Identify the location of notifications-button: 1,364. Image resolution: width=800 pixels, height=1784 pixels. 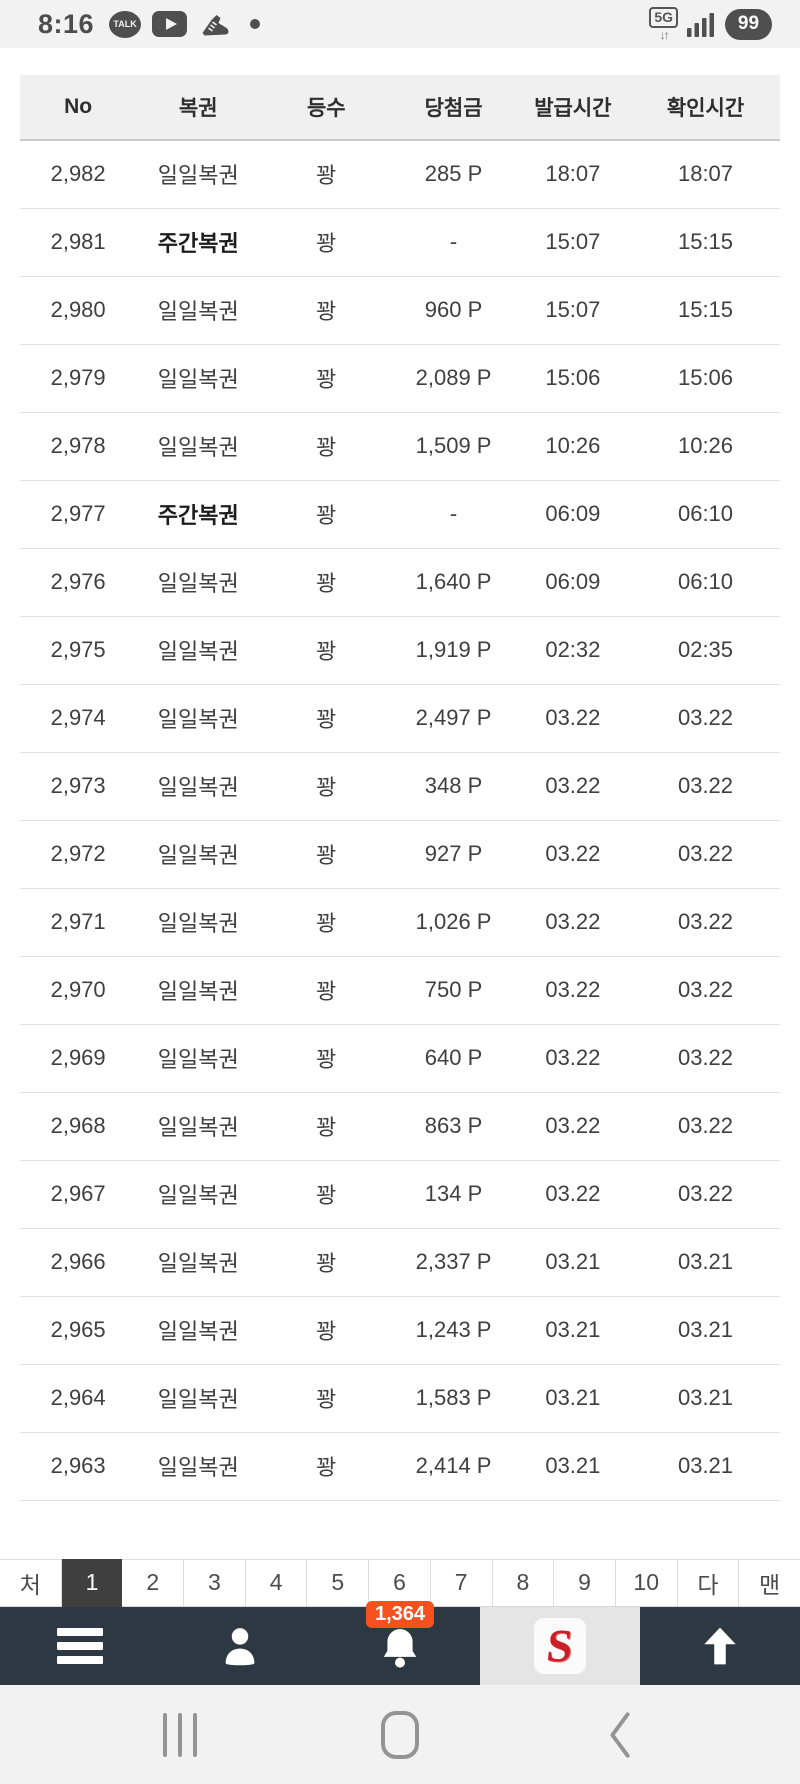
(400, 1643).